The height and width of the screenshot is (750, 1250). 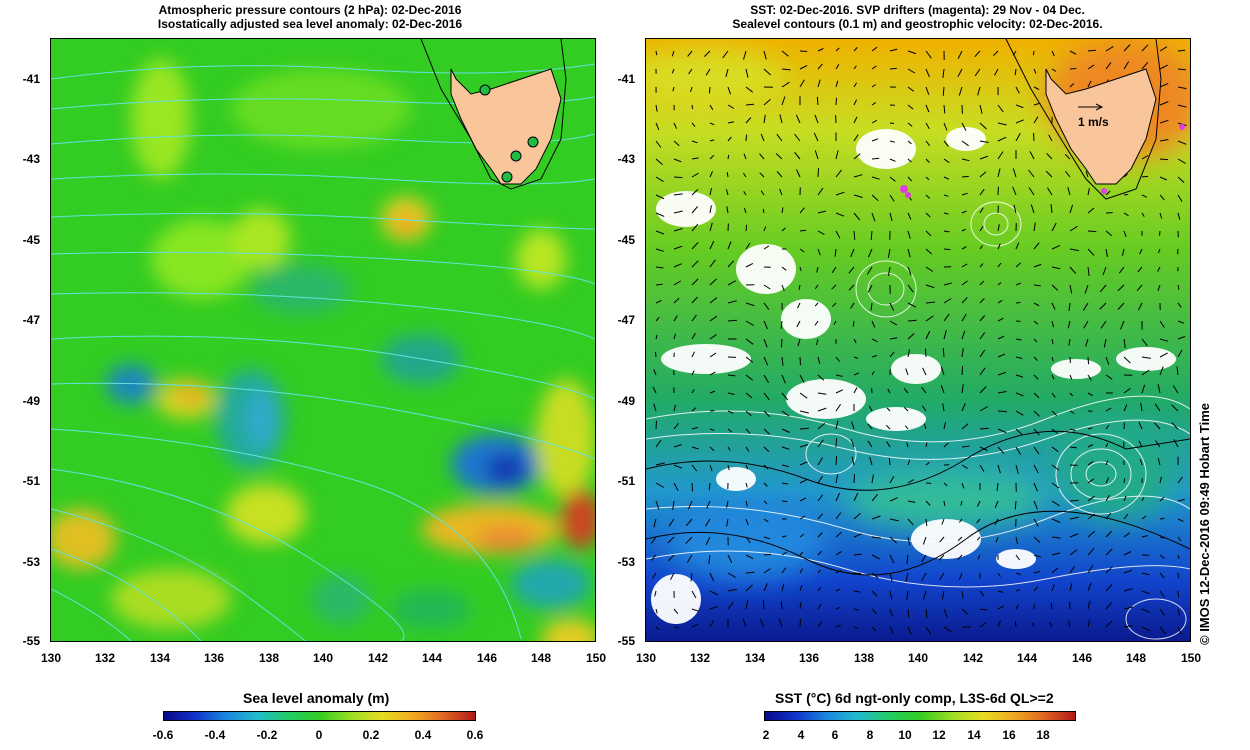 I want to click on colorbar-tick-label: 0.2, so click(x=371, y=735).